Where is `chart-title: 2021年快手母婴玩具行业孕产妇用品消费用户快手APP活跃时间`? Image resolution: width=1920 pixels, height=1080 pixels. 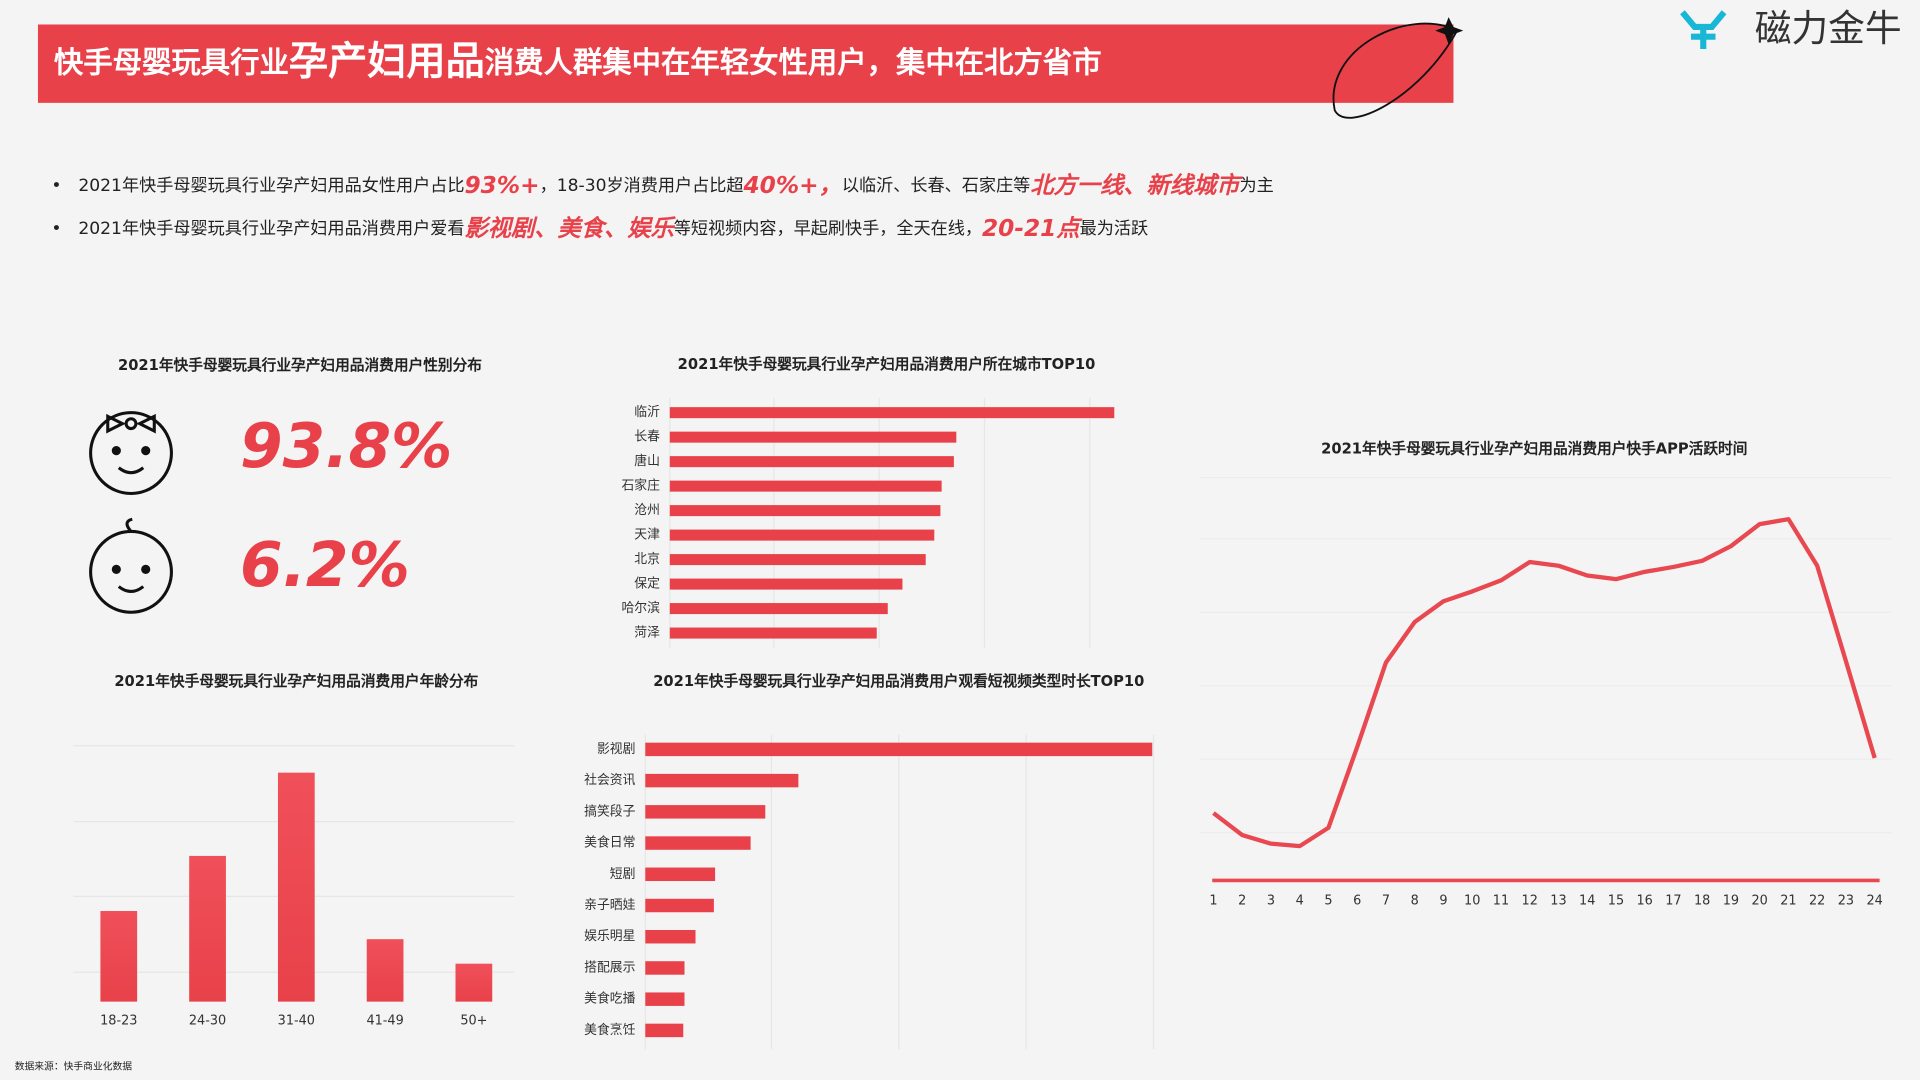
chart-title: 2021年快手母婴玩具行业孕产妇用品消费用户快手APP活跃时间 is located at coordinates (1534, 448).